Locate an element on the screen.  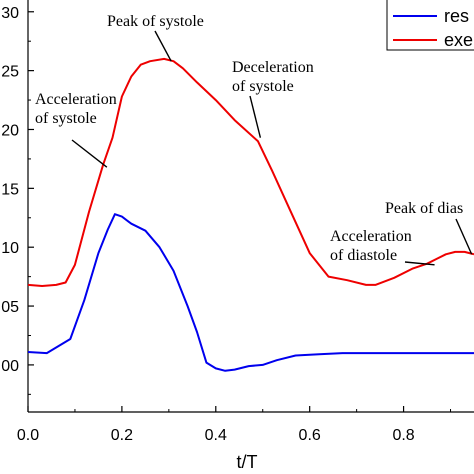
legend-box is located at coordinates (430, 25).